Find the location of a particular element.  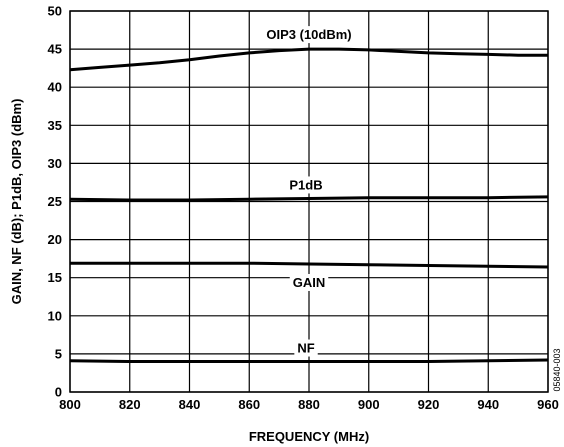

series-label: P1dB is located at coordinates (305, 184).